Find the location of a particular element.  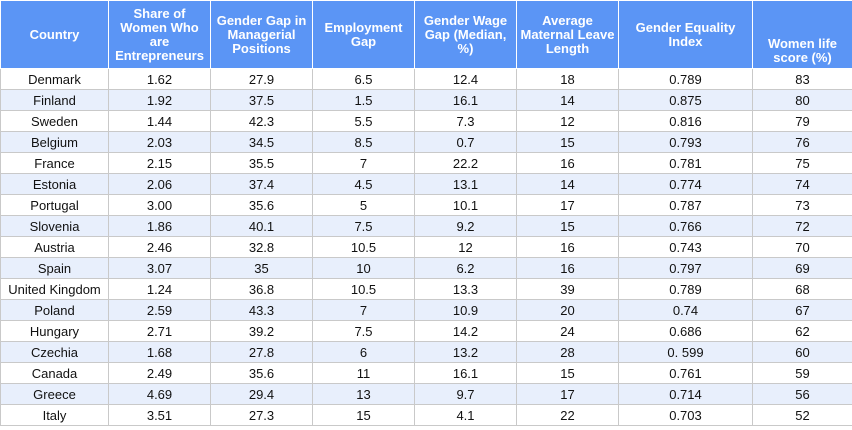

table-cell: 1.92 is located at coordinates (159, 100).